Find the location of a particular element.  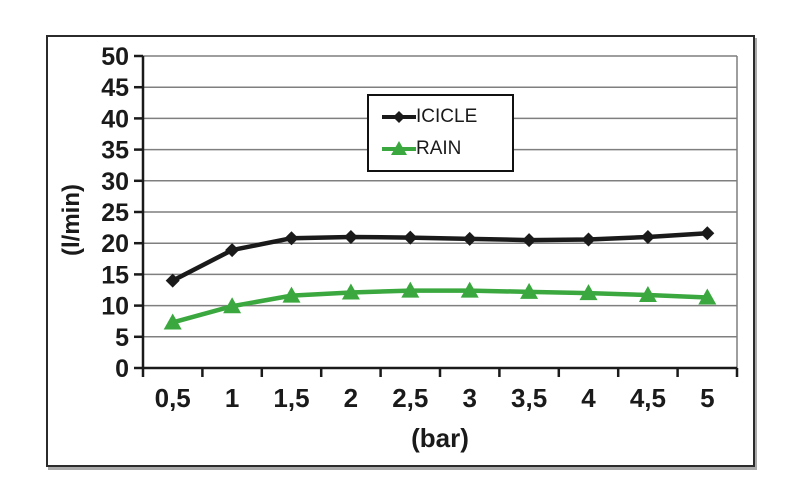

svg-text: 10 is located at coordinates (115, 307).